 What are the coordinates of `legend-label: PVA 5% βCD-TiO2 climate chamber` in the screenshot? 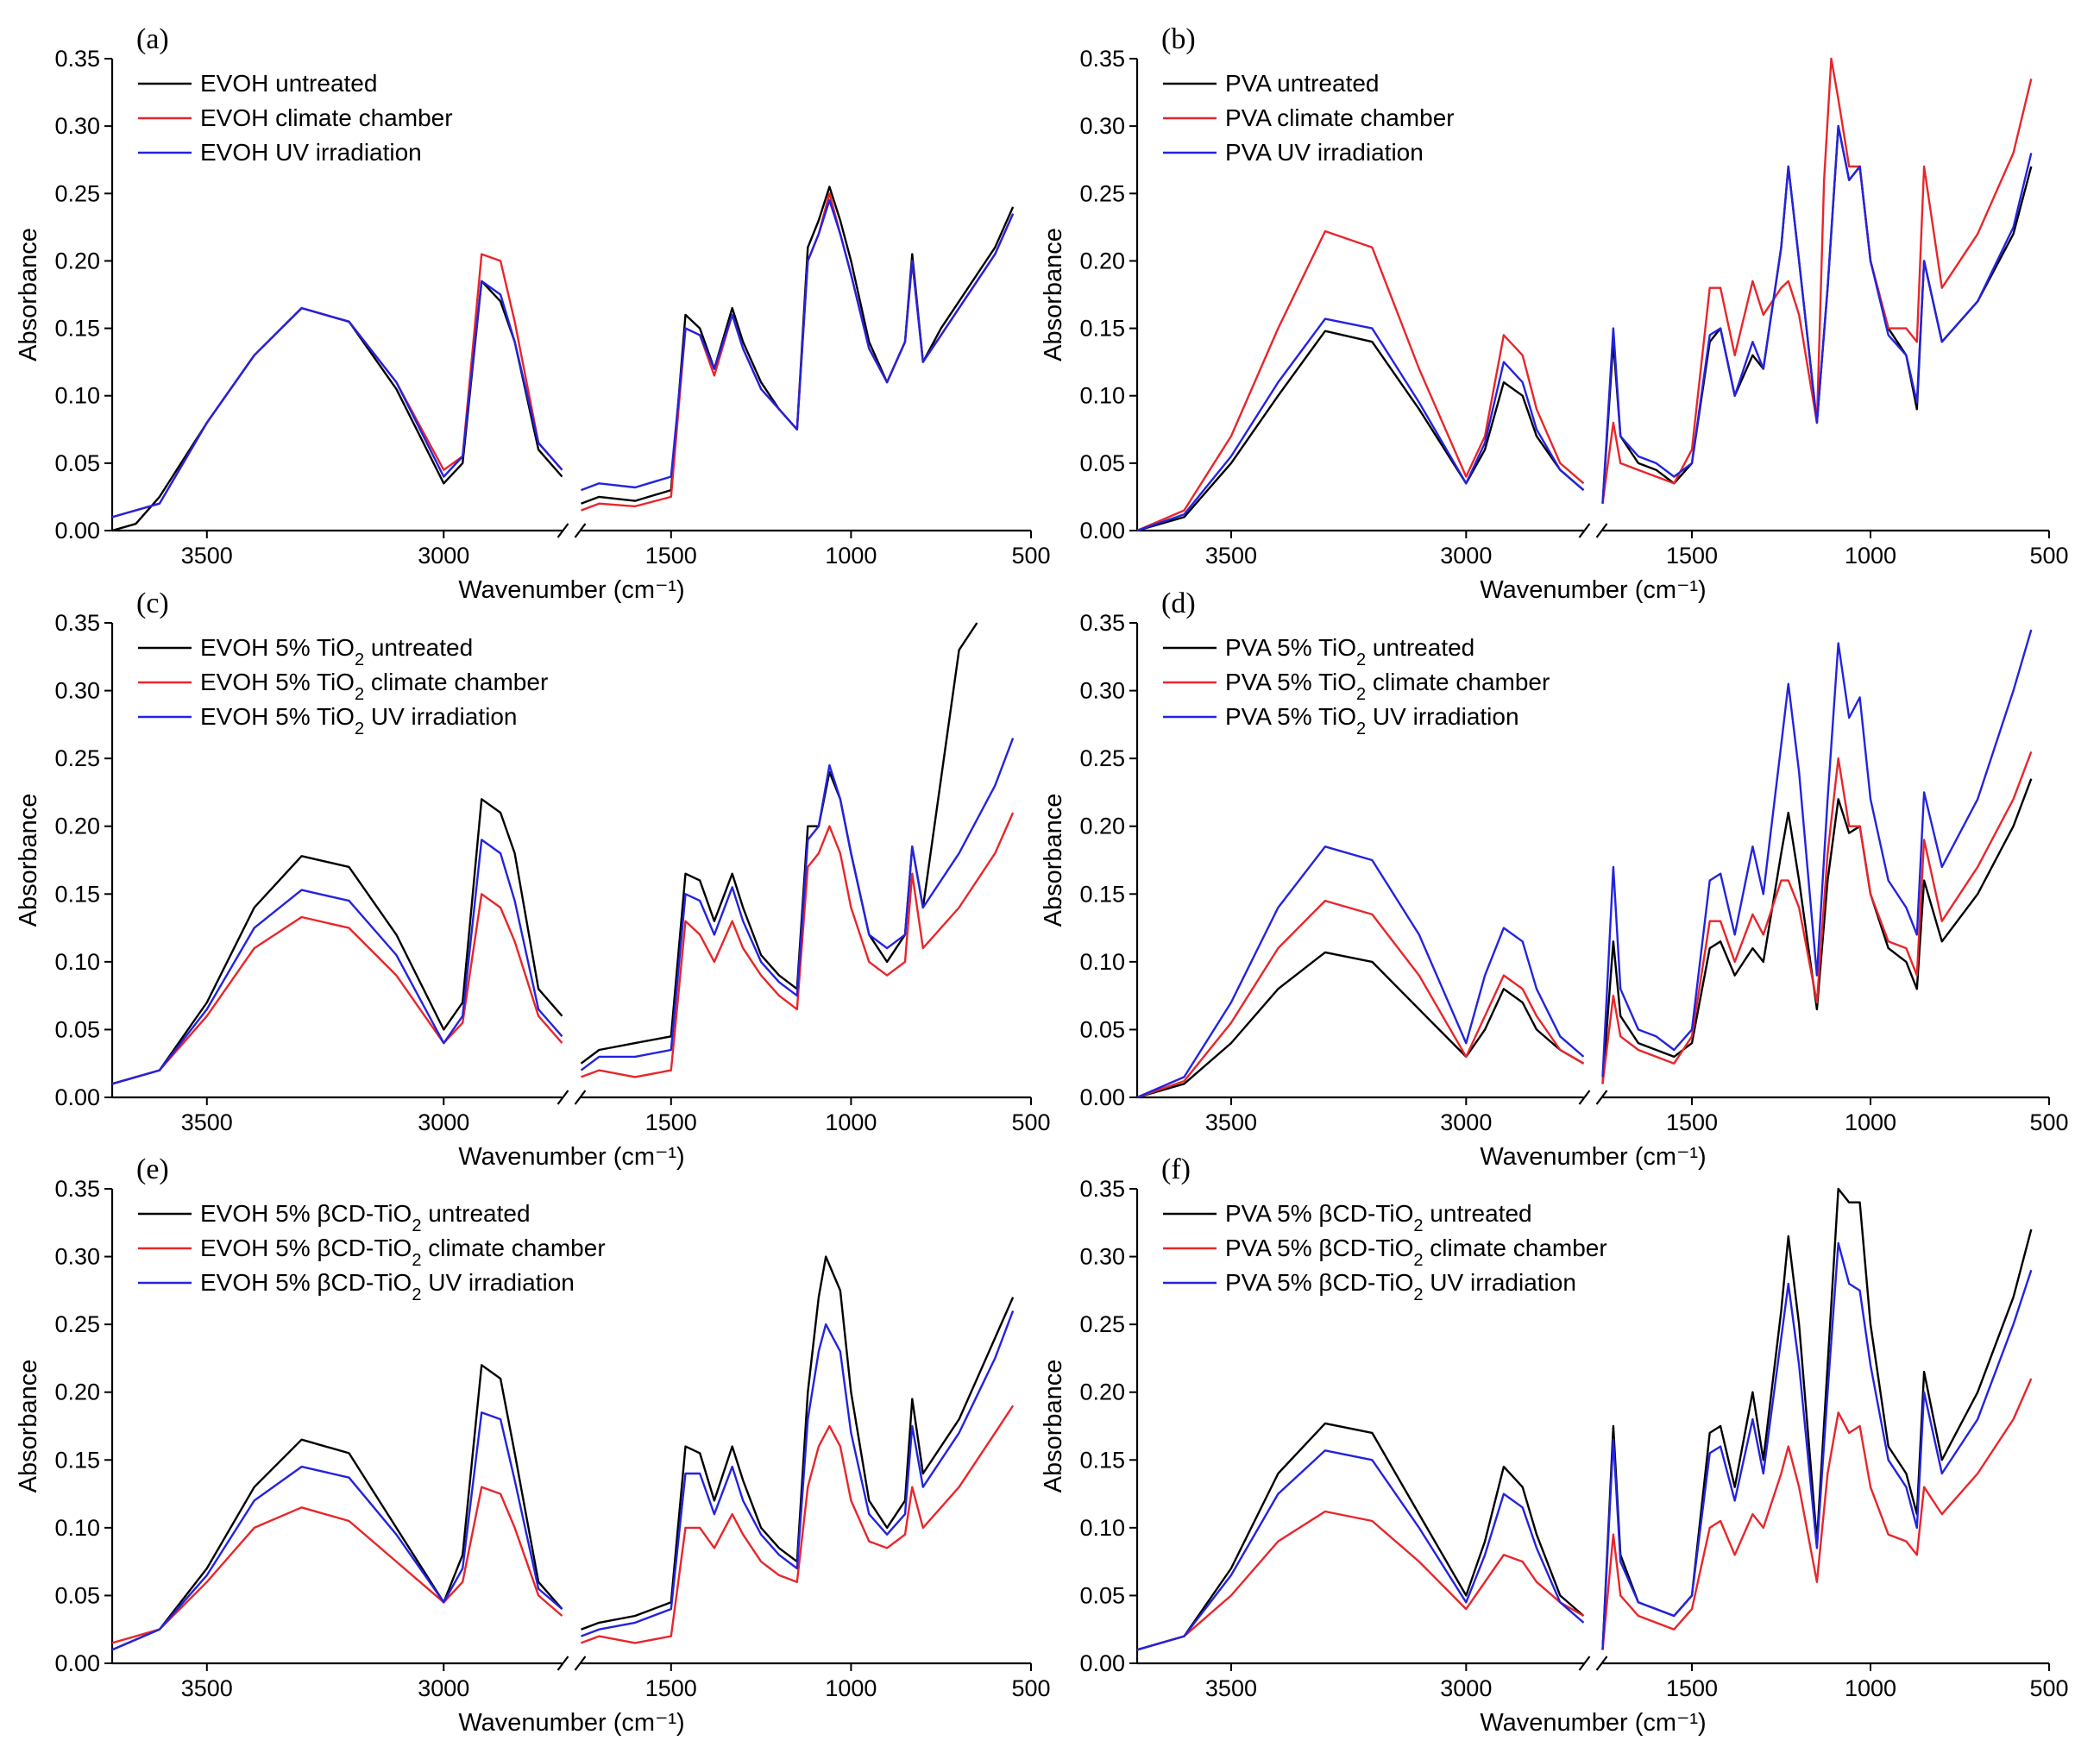 It's located at (1416, 1253).